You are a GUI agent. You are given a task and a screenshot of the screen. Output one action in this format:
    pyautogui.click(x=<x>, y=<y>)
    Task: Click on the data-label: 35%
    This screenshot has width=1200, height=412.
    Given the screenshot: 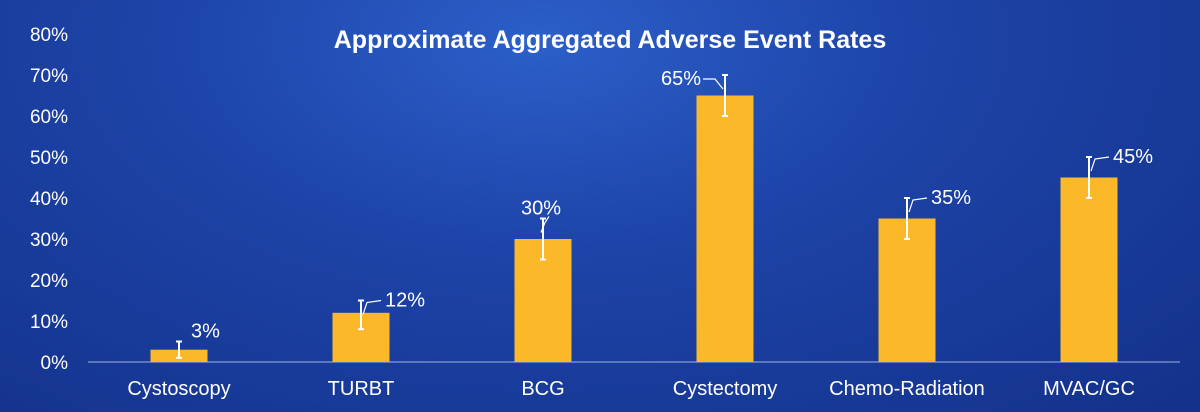 What is the action you would take?
    pyautogui.click(x=951, y=198)
    